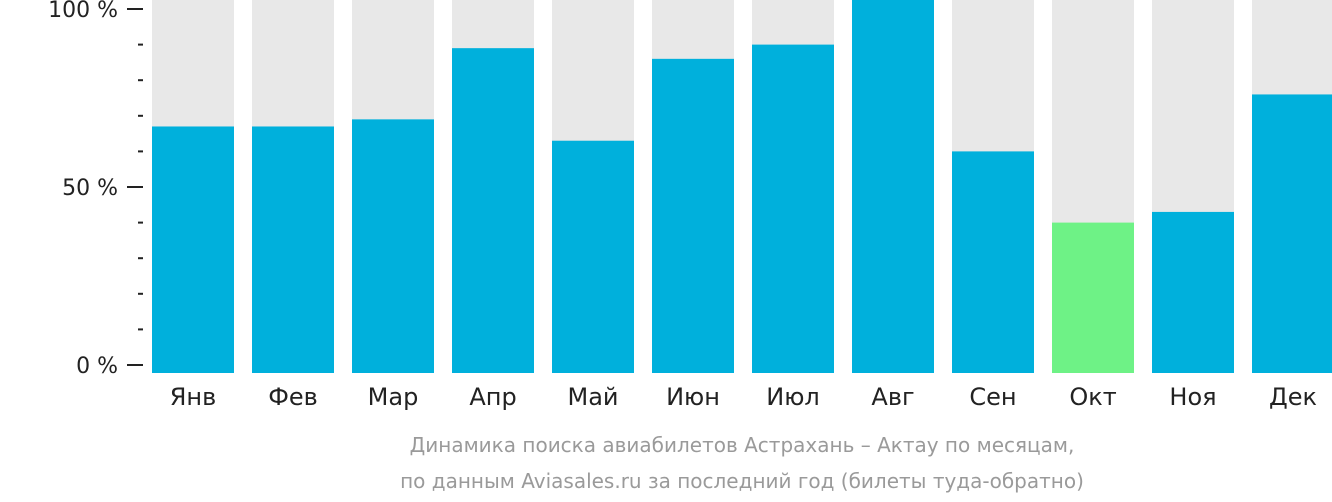  I want to click on x-tick-label: Май, so click(592, 397).